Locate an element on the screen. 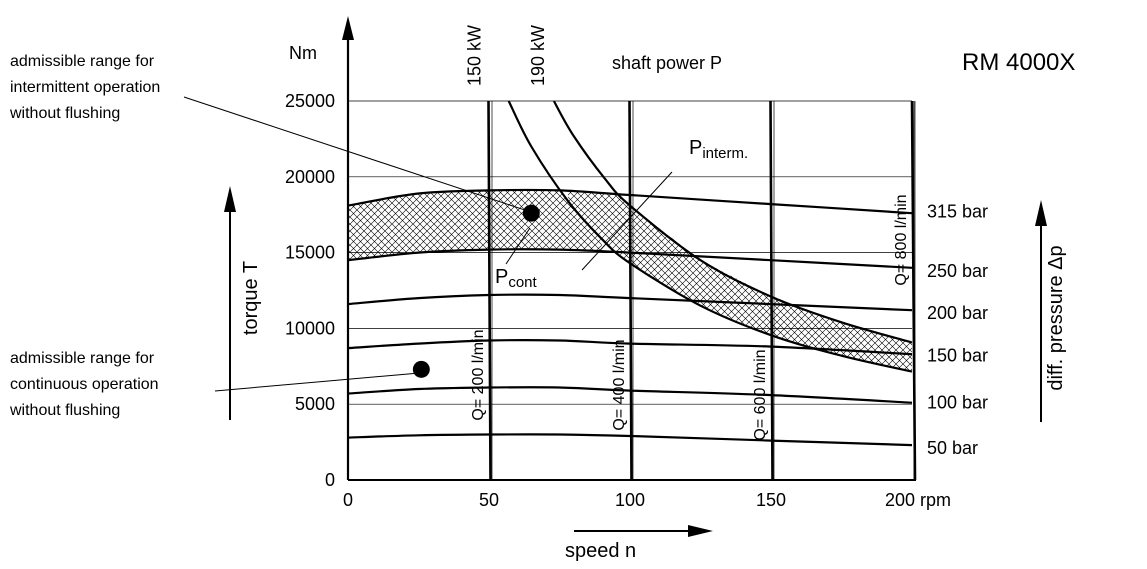 Image resolution: width=1147 pixels, height=569 pixels. pressure-curve-label: 100 bar is located at coordinates (957, 403).